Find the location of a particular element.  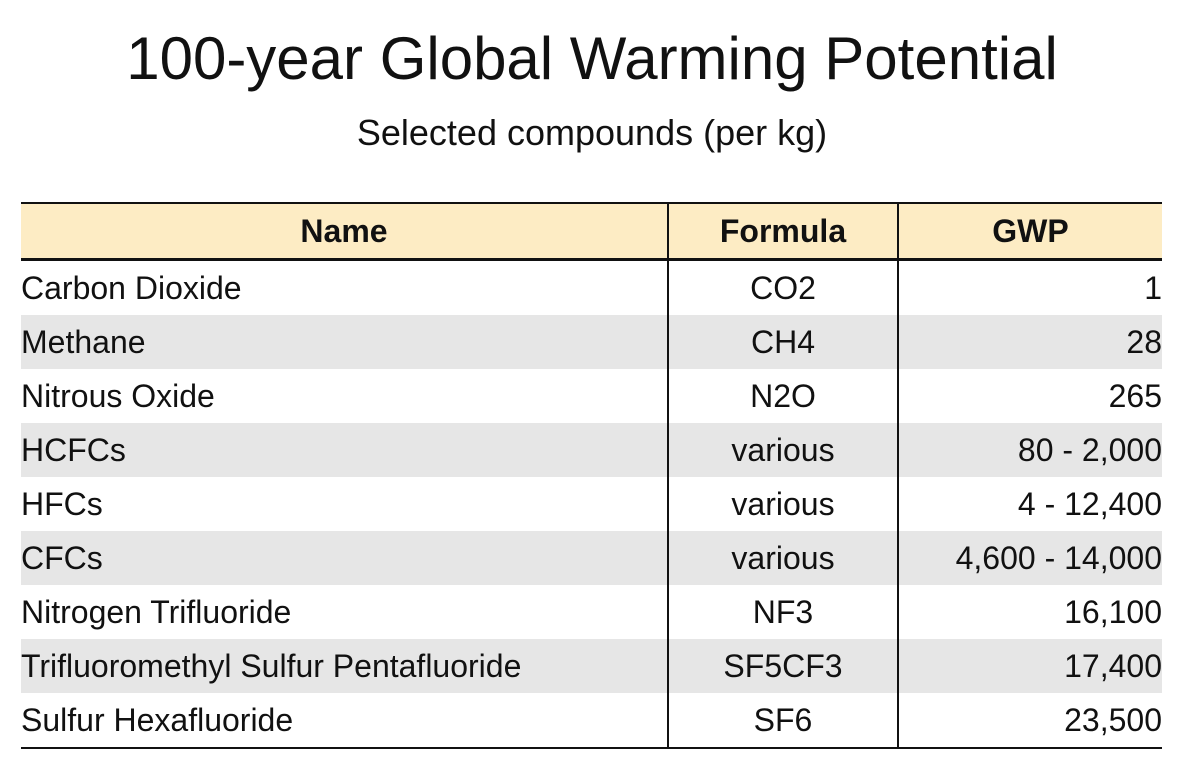

cell-name: Methane is located at coordinates (83, 341).